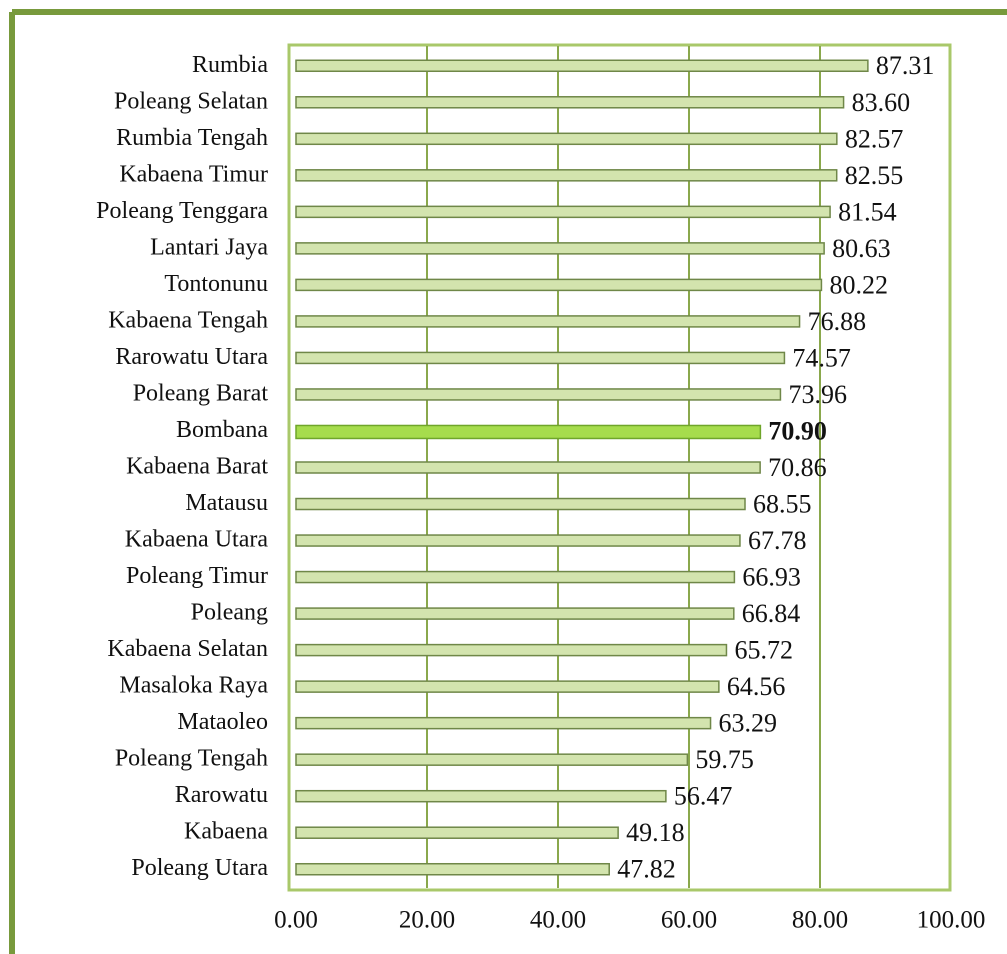  Describe the element at coordinates (817, 394) in the screenshot. I see `value-label: 73.96` at that location.